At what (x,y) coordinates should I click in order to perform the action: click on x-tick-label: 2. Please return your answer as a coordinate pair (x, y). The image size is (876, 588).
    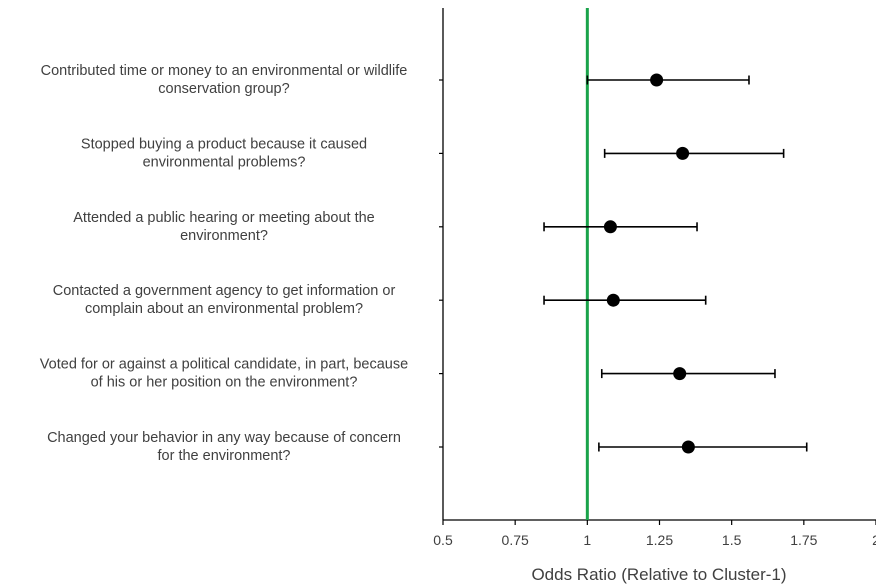
    Looking at the image, I should click on (874, 540).